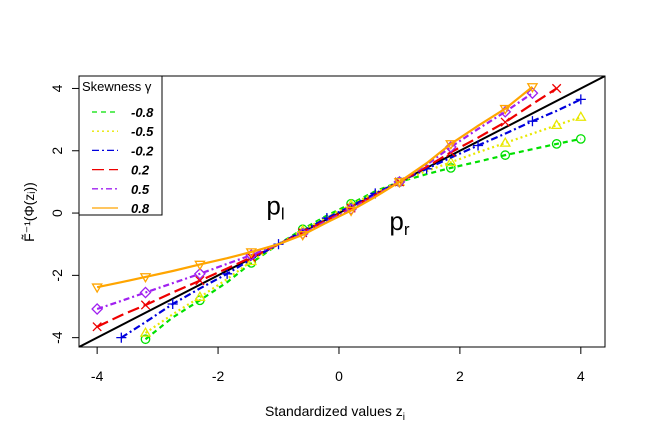 Image resolution: width=645 pixels, height=445 pixels. I want to click on legend-entries: -0.8 -0.5 -0.2 0.2 0.5 0.8, so click(123, 160).